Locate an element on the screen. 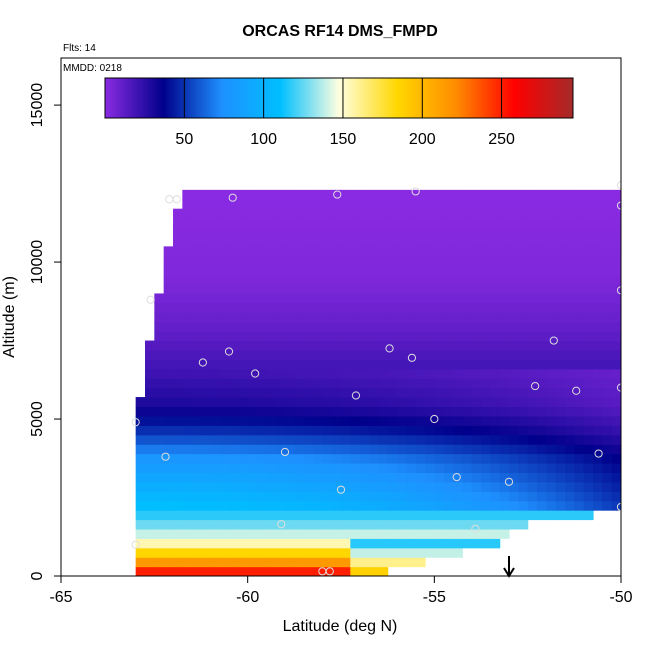  colorbar-tick-label-150: 150 is located at coordinates (343, 139).